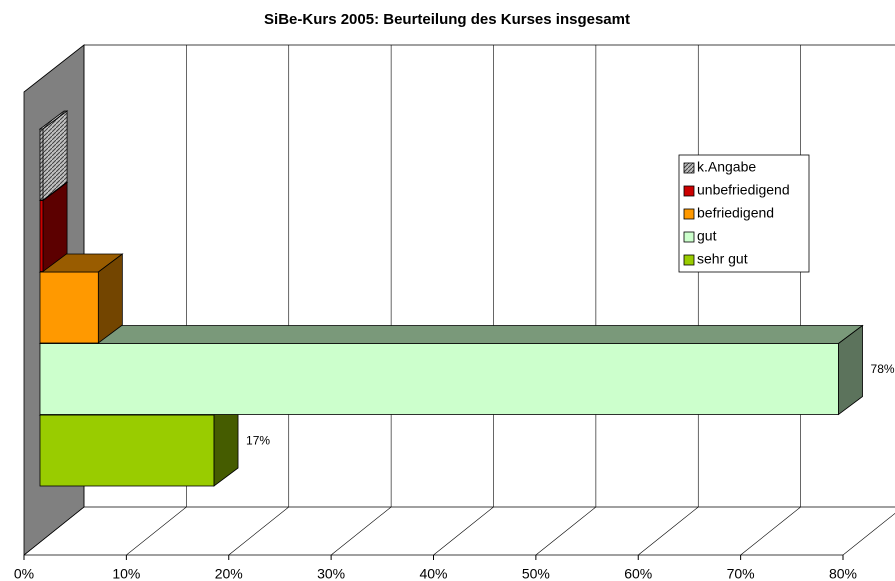  Describe the element at coordinates (331, 573) in the screenshot. I see `x-tick-label: 30%` at that location.